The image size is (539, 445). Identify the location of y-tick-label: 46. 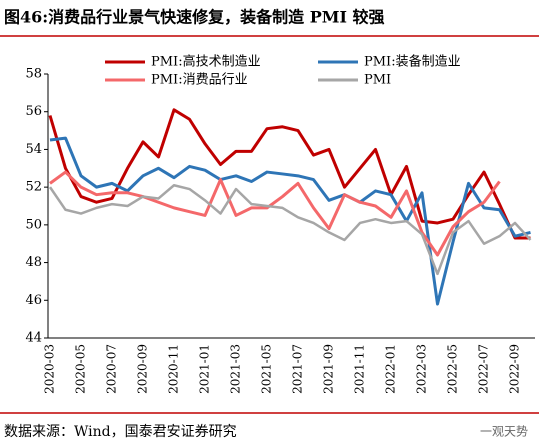
(33, 300).